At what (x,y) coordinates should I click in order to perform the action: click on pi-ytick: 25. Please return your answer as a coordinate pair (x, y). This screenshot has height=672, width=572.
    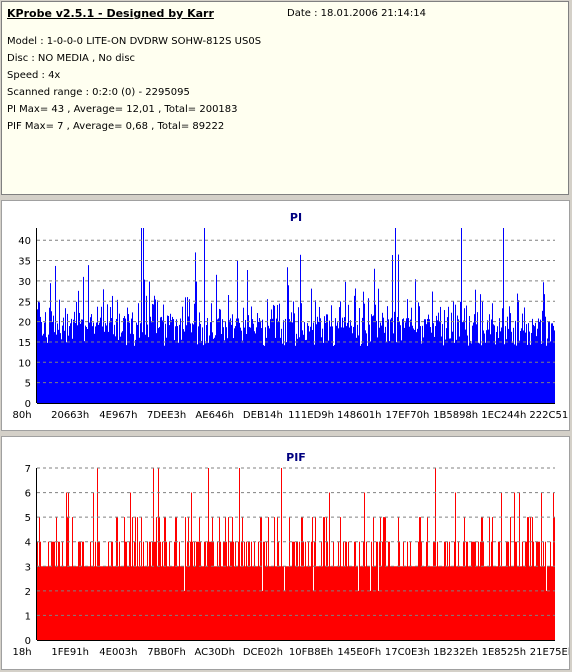
    Looking at the image, I should click on (24, 302).